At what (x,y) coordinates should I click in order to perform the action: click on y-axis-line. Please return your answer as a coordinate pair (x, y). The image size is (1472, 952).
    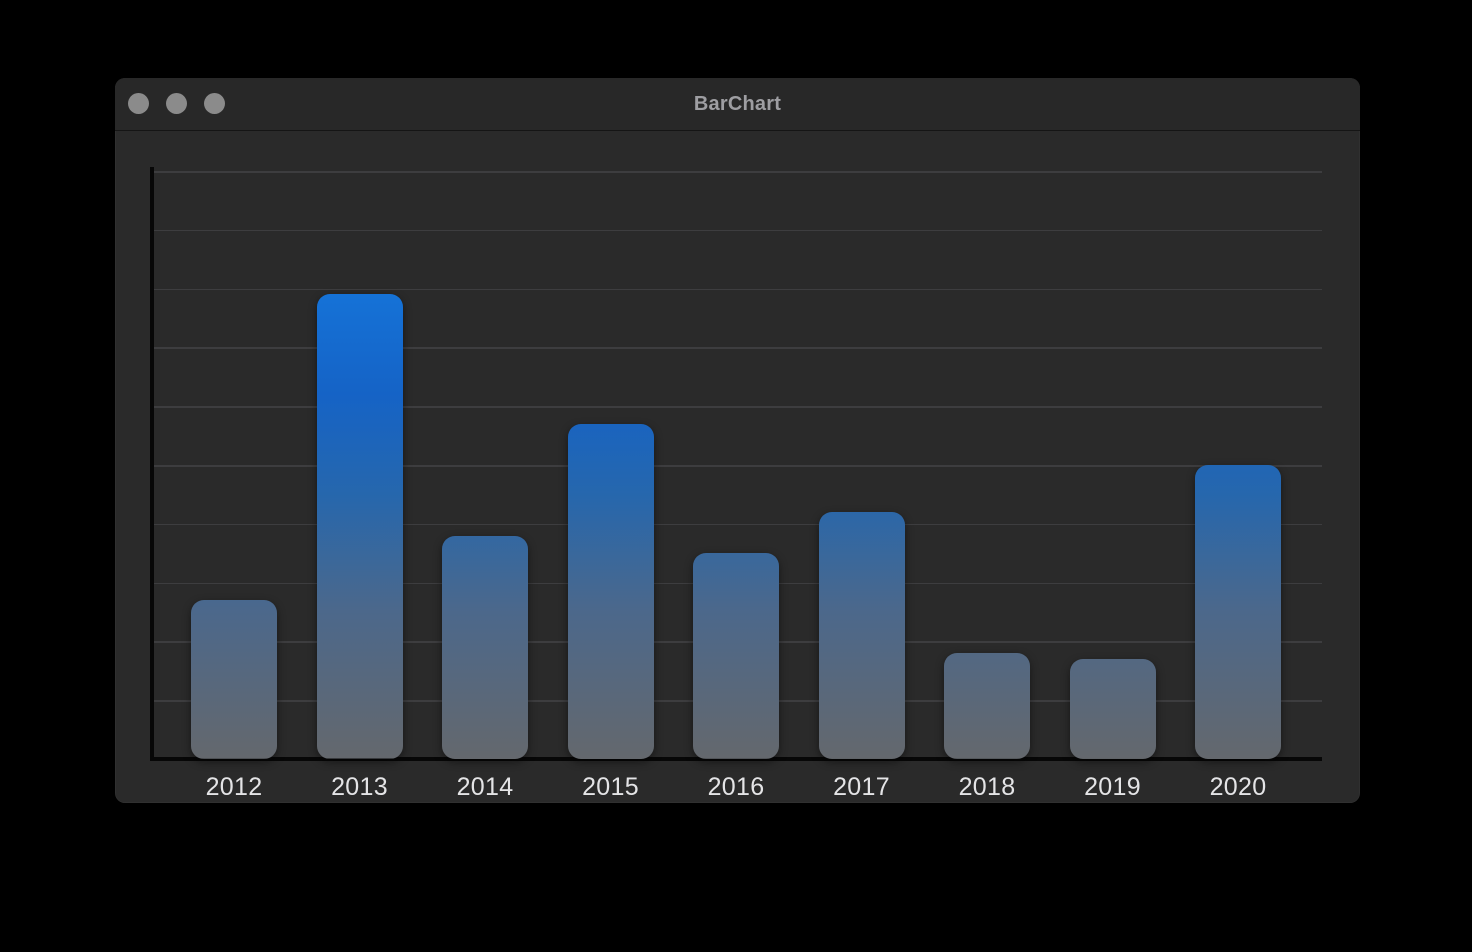
    Looking at the image, I should click on (152, 464).